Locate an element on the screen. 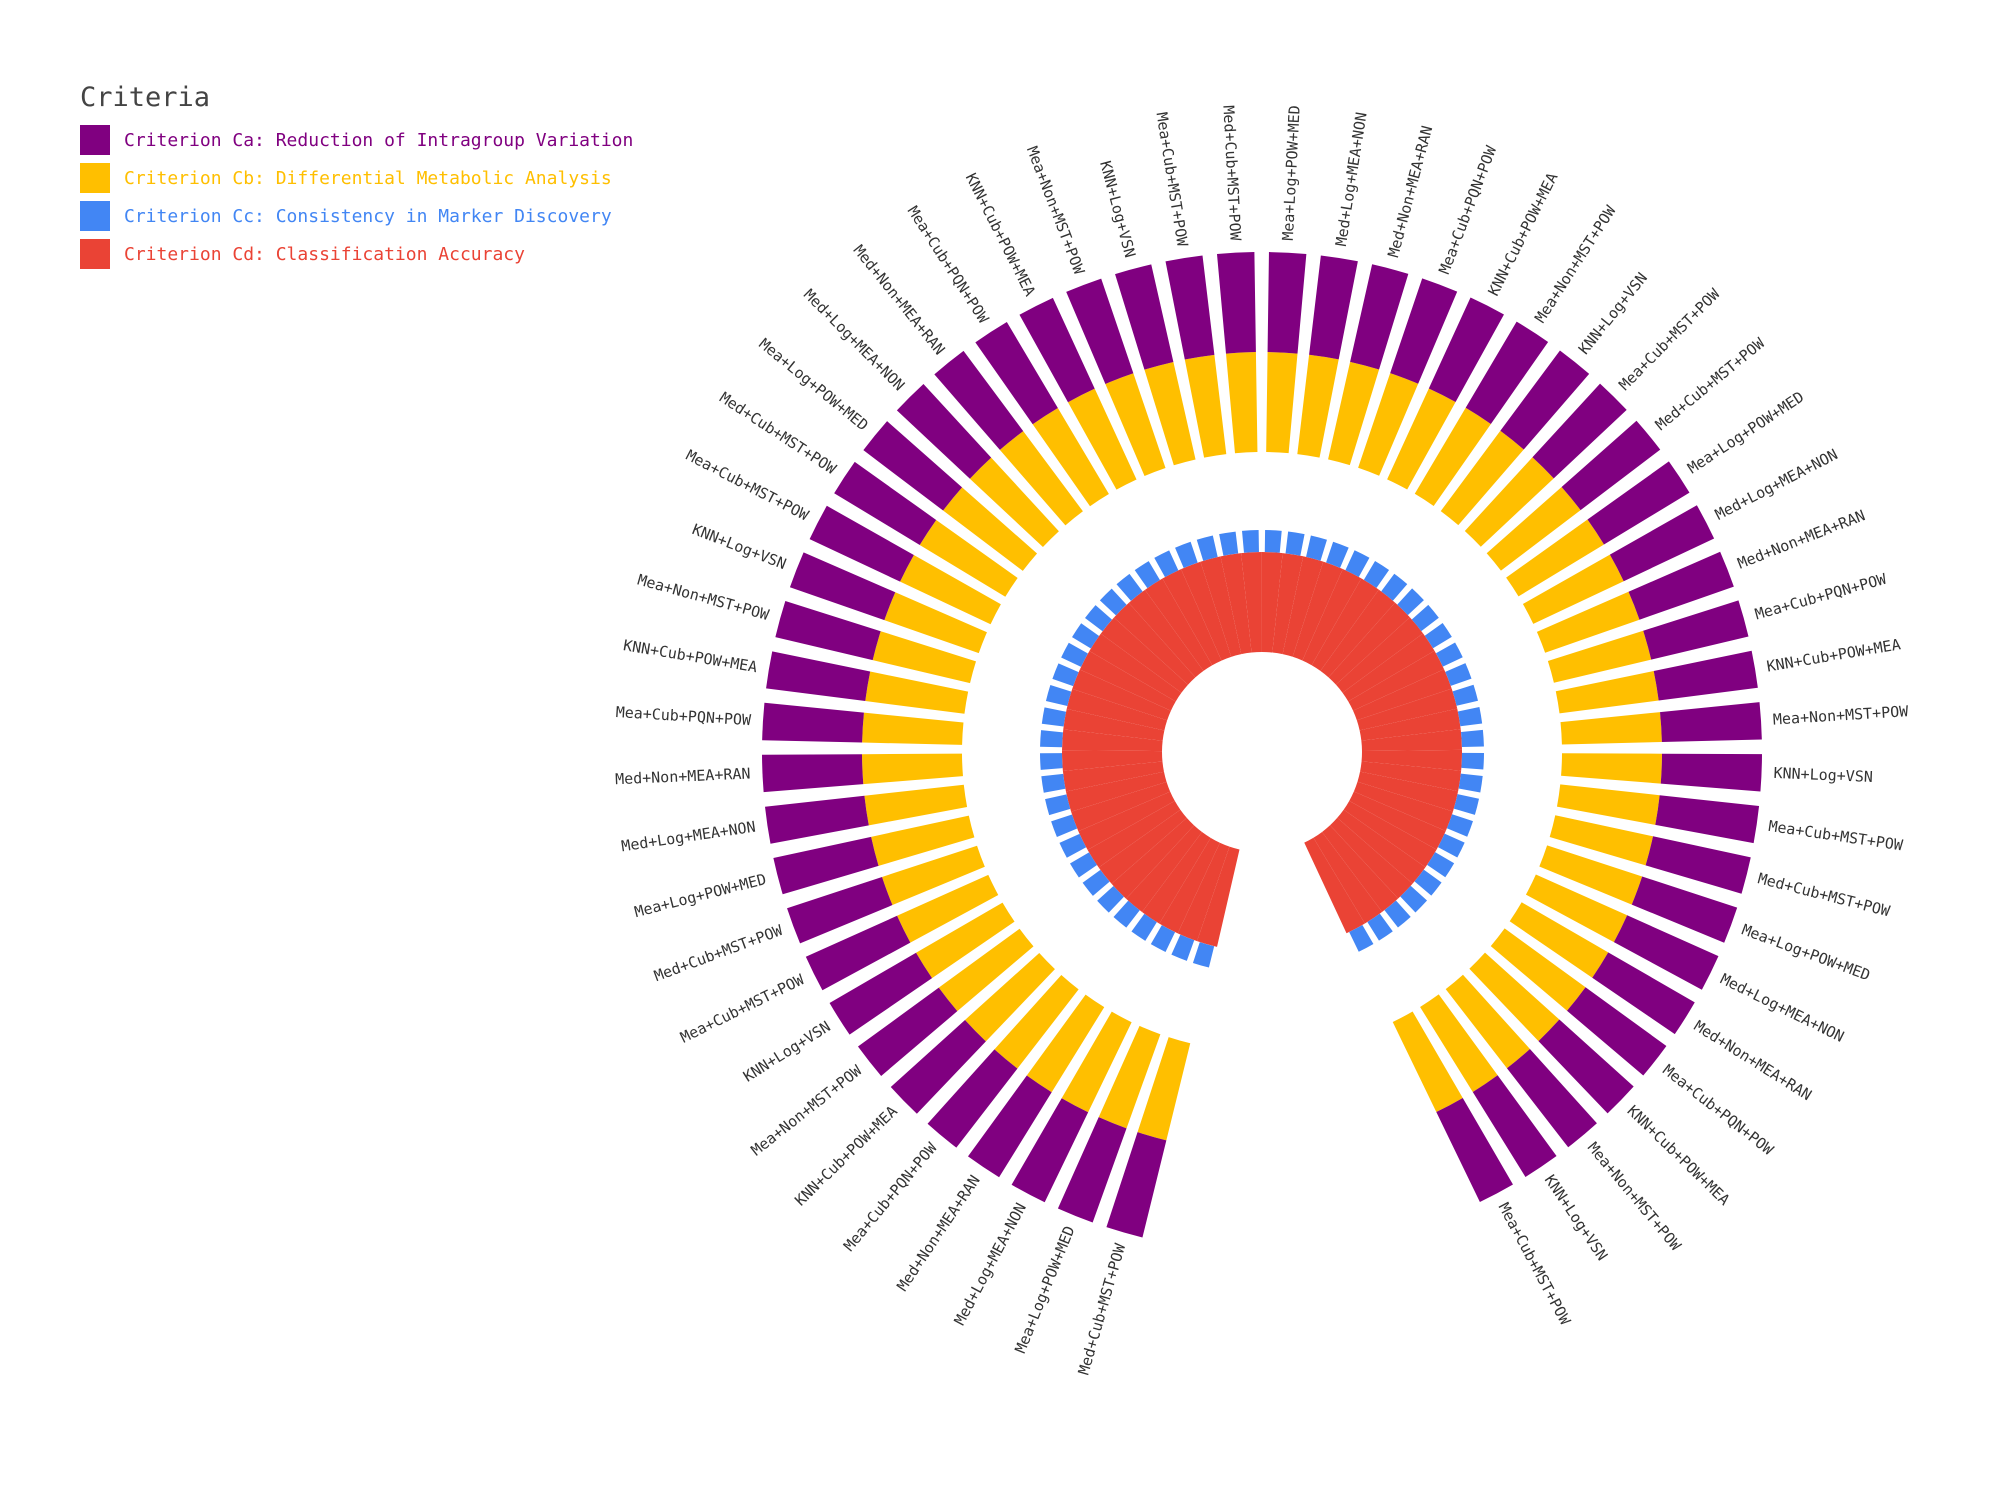  tick-label: Mea+Cub+PQN+POW is located at coordinates (683, 716).